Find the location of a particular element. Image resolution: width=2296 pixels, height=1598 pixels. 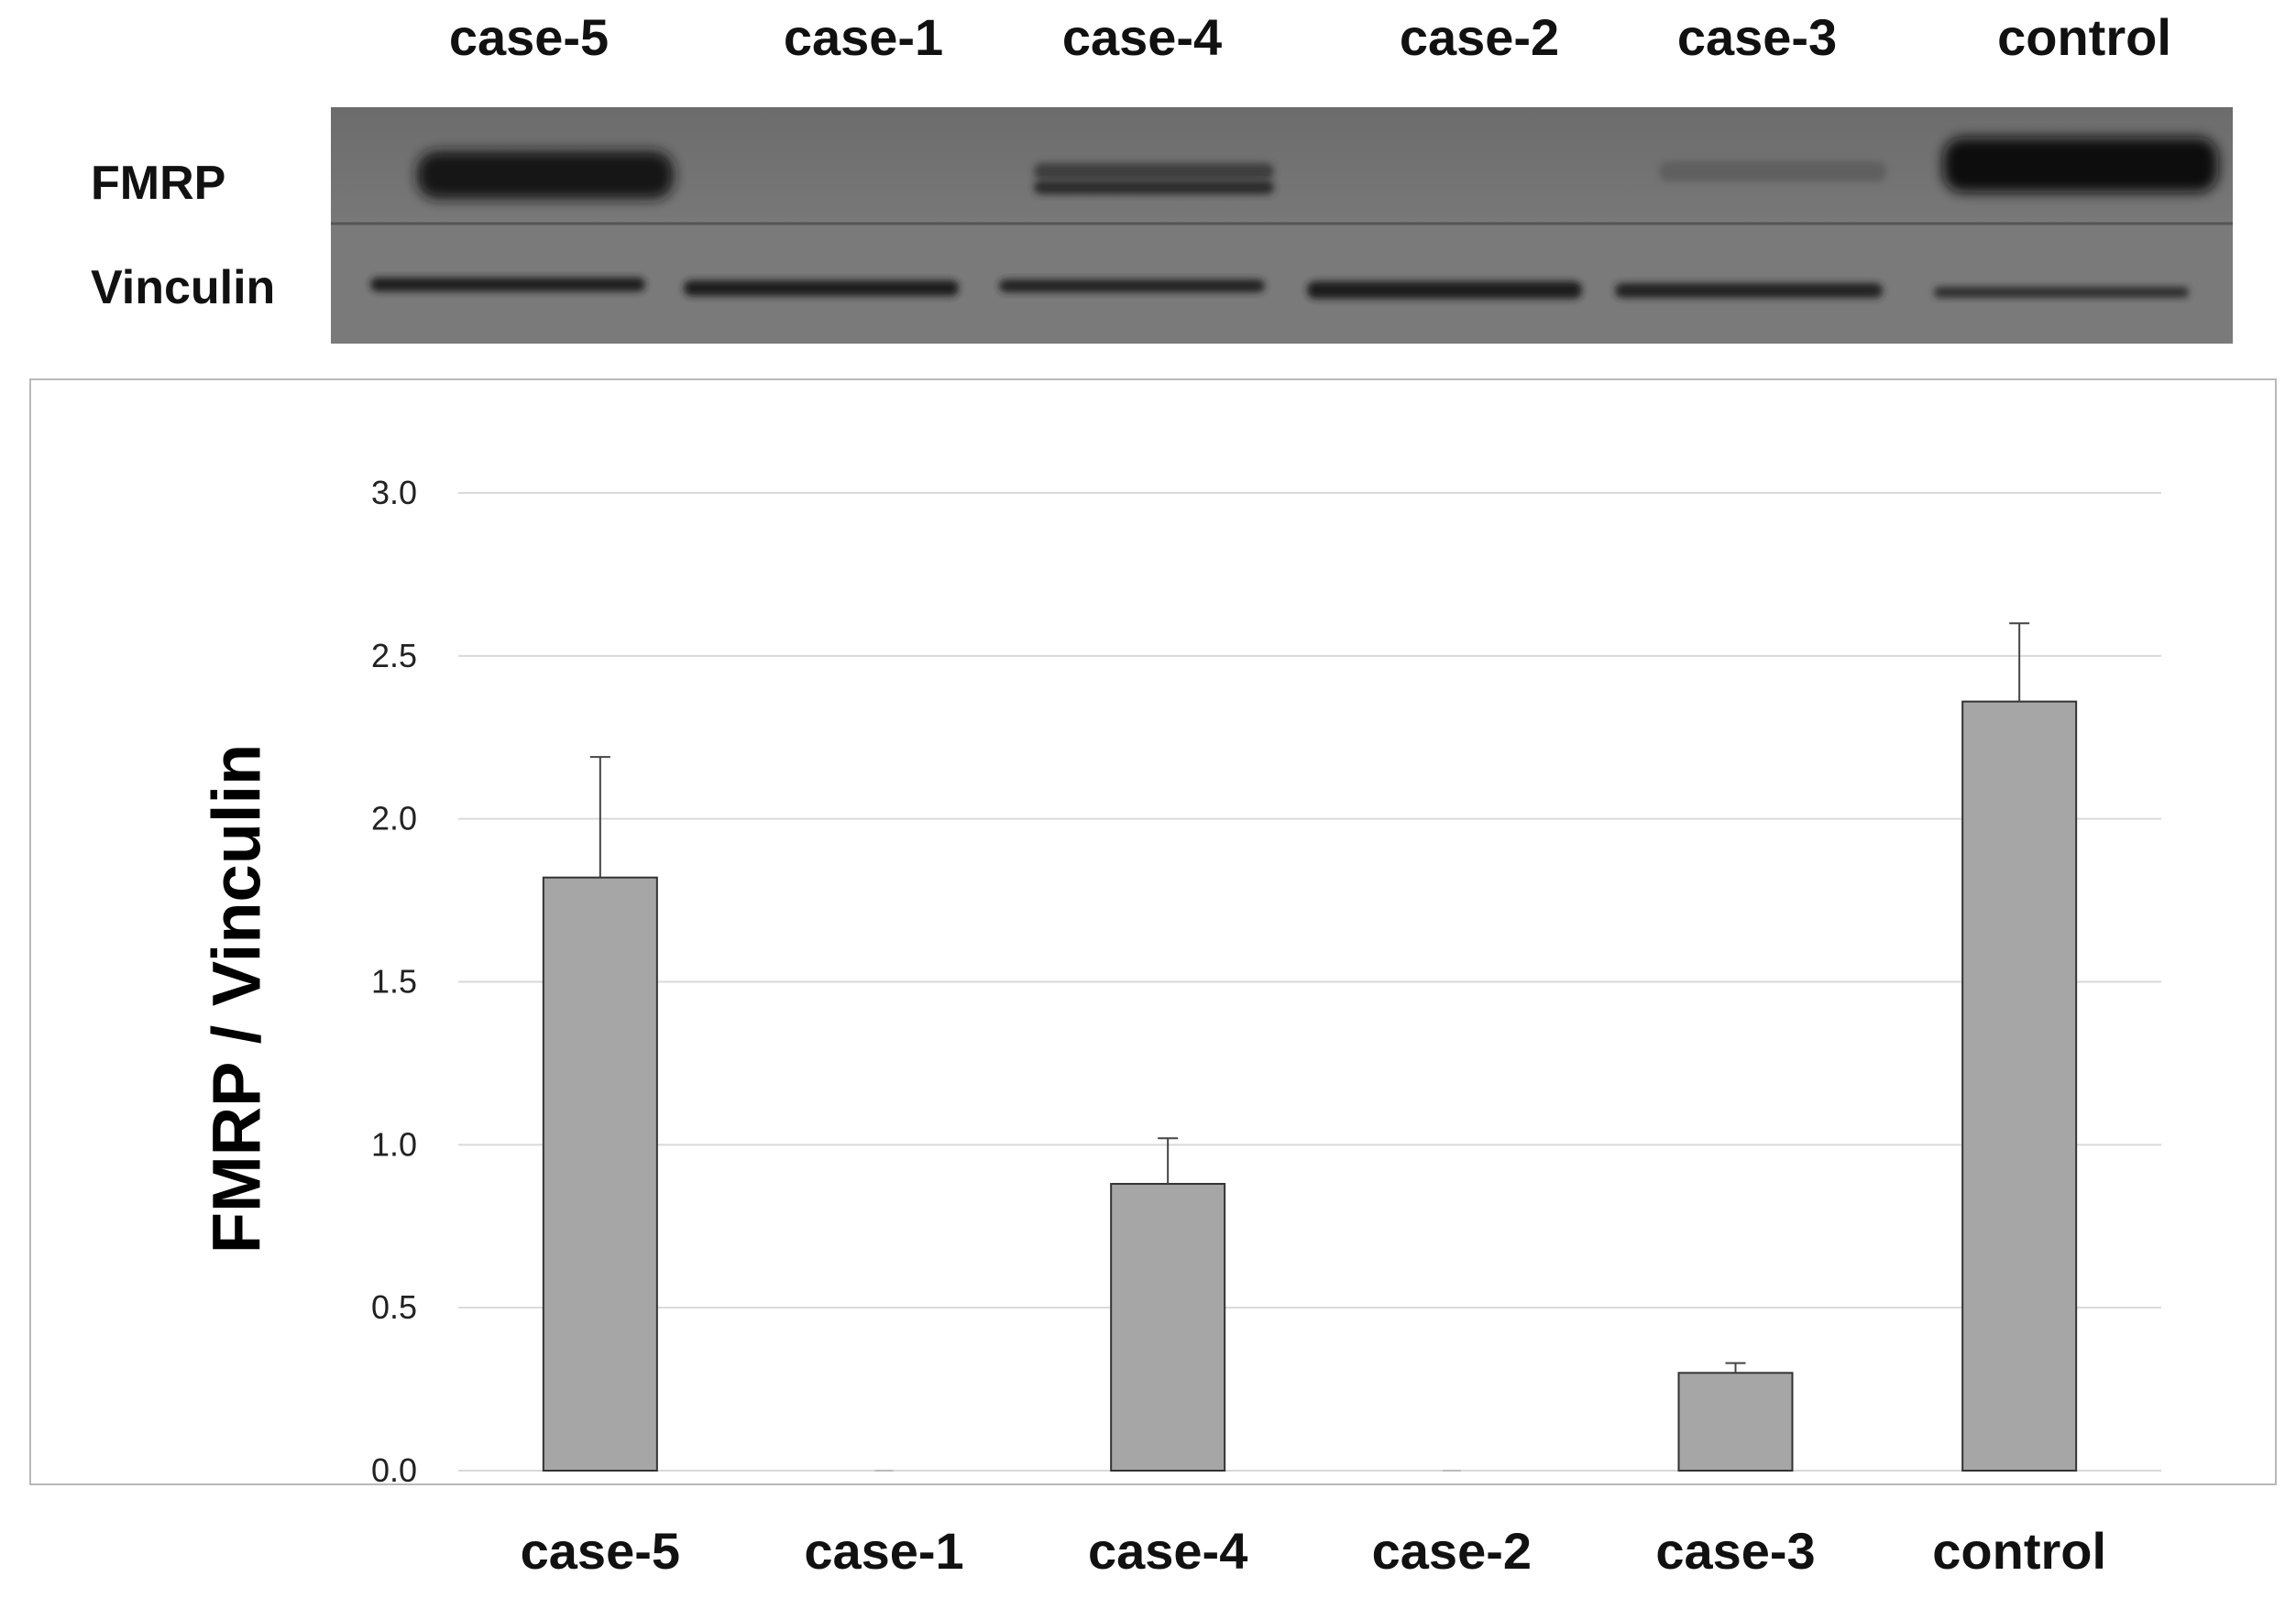

y-tick-label: 3.0 is located at coordinates (394, 492).